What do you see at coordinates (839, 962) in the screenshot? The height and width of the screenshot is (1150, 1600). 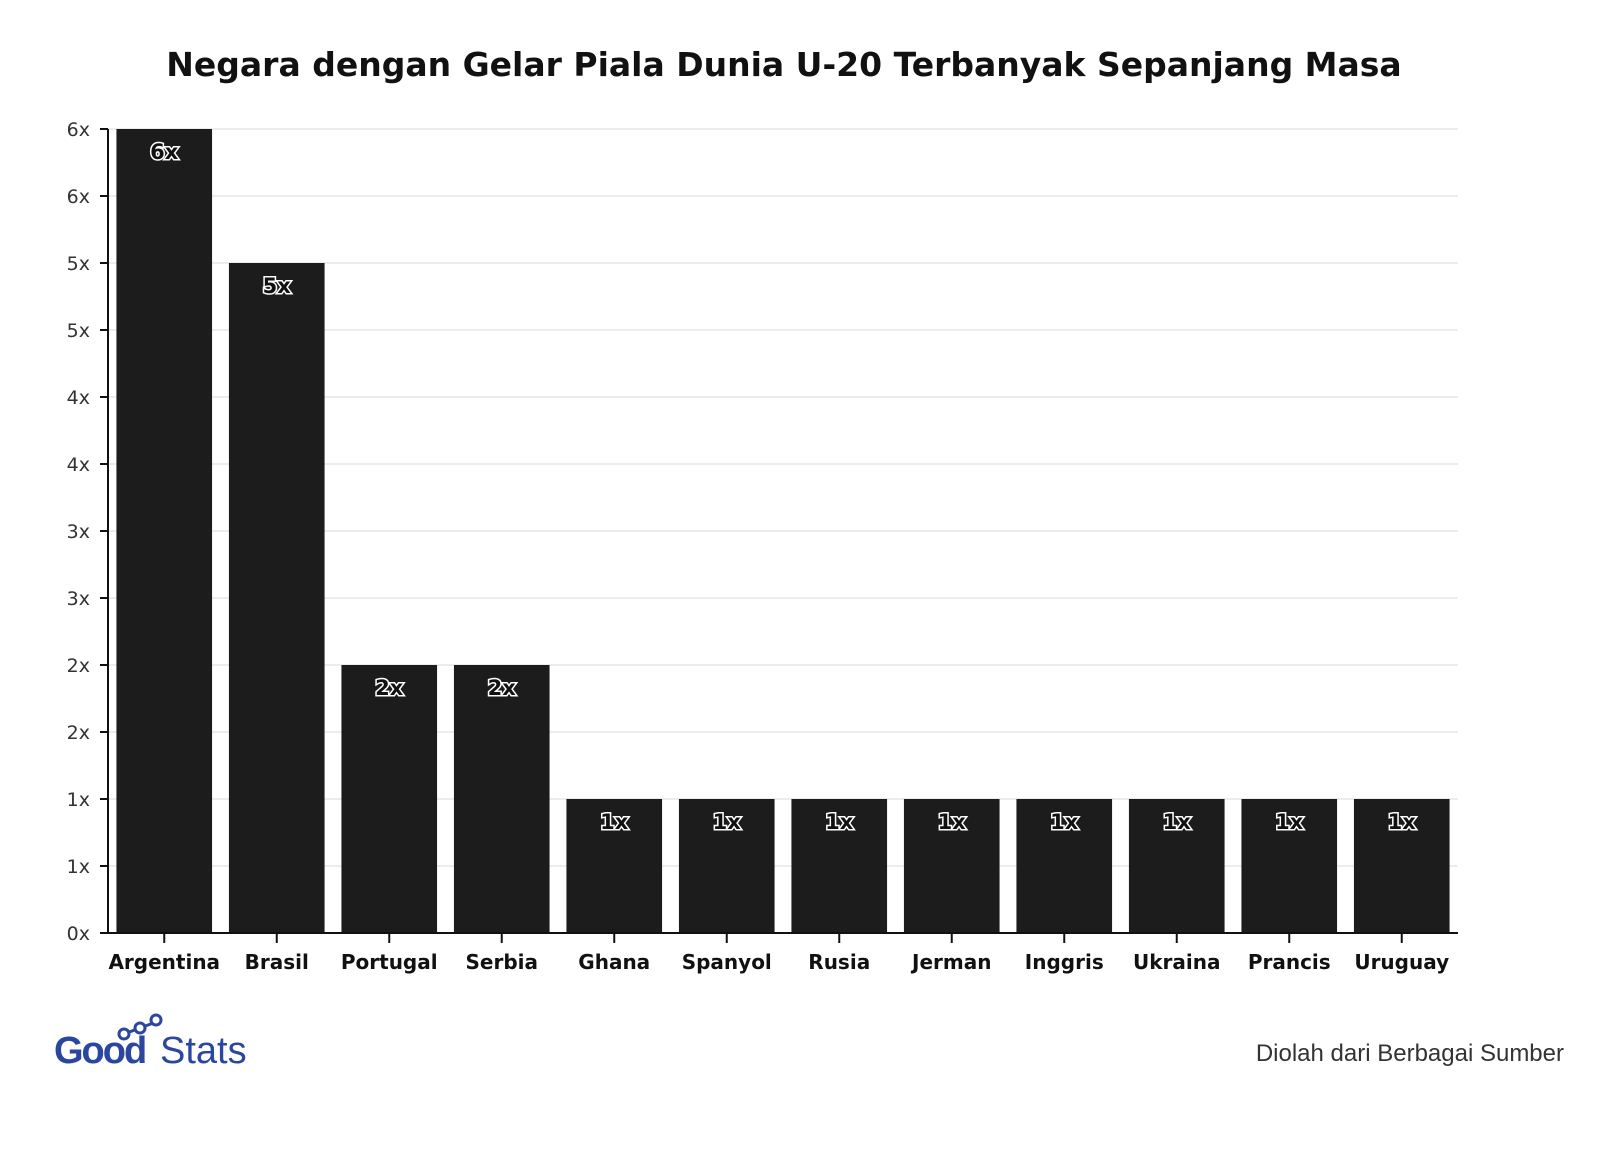 I see `x-tick-label: Rusia` at bounding box center [839, 962].